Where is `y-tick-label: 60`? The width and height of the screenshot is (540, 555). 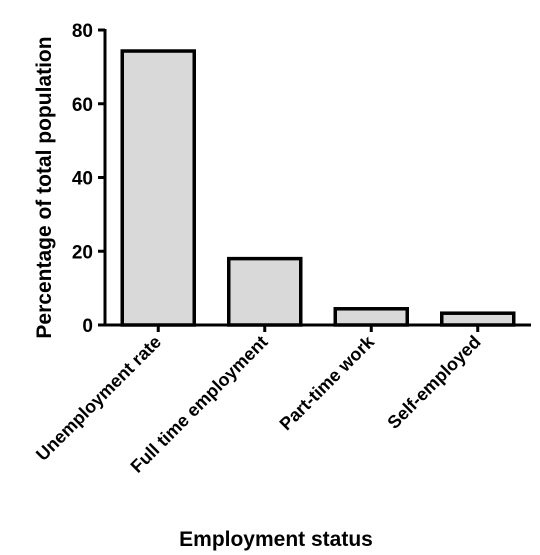
y-tick-label: 60 is located at coordinates (82, 105).